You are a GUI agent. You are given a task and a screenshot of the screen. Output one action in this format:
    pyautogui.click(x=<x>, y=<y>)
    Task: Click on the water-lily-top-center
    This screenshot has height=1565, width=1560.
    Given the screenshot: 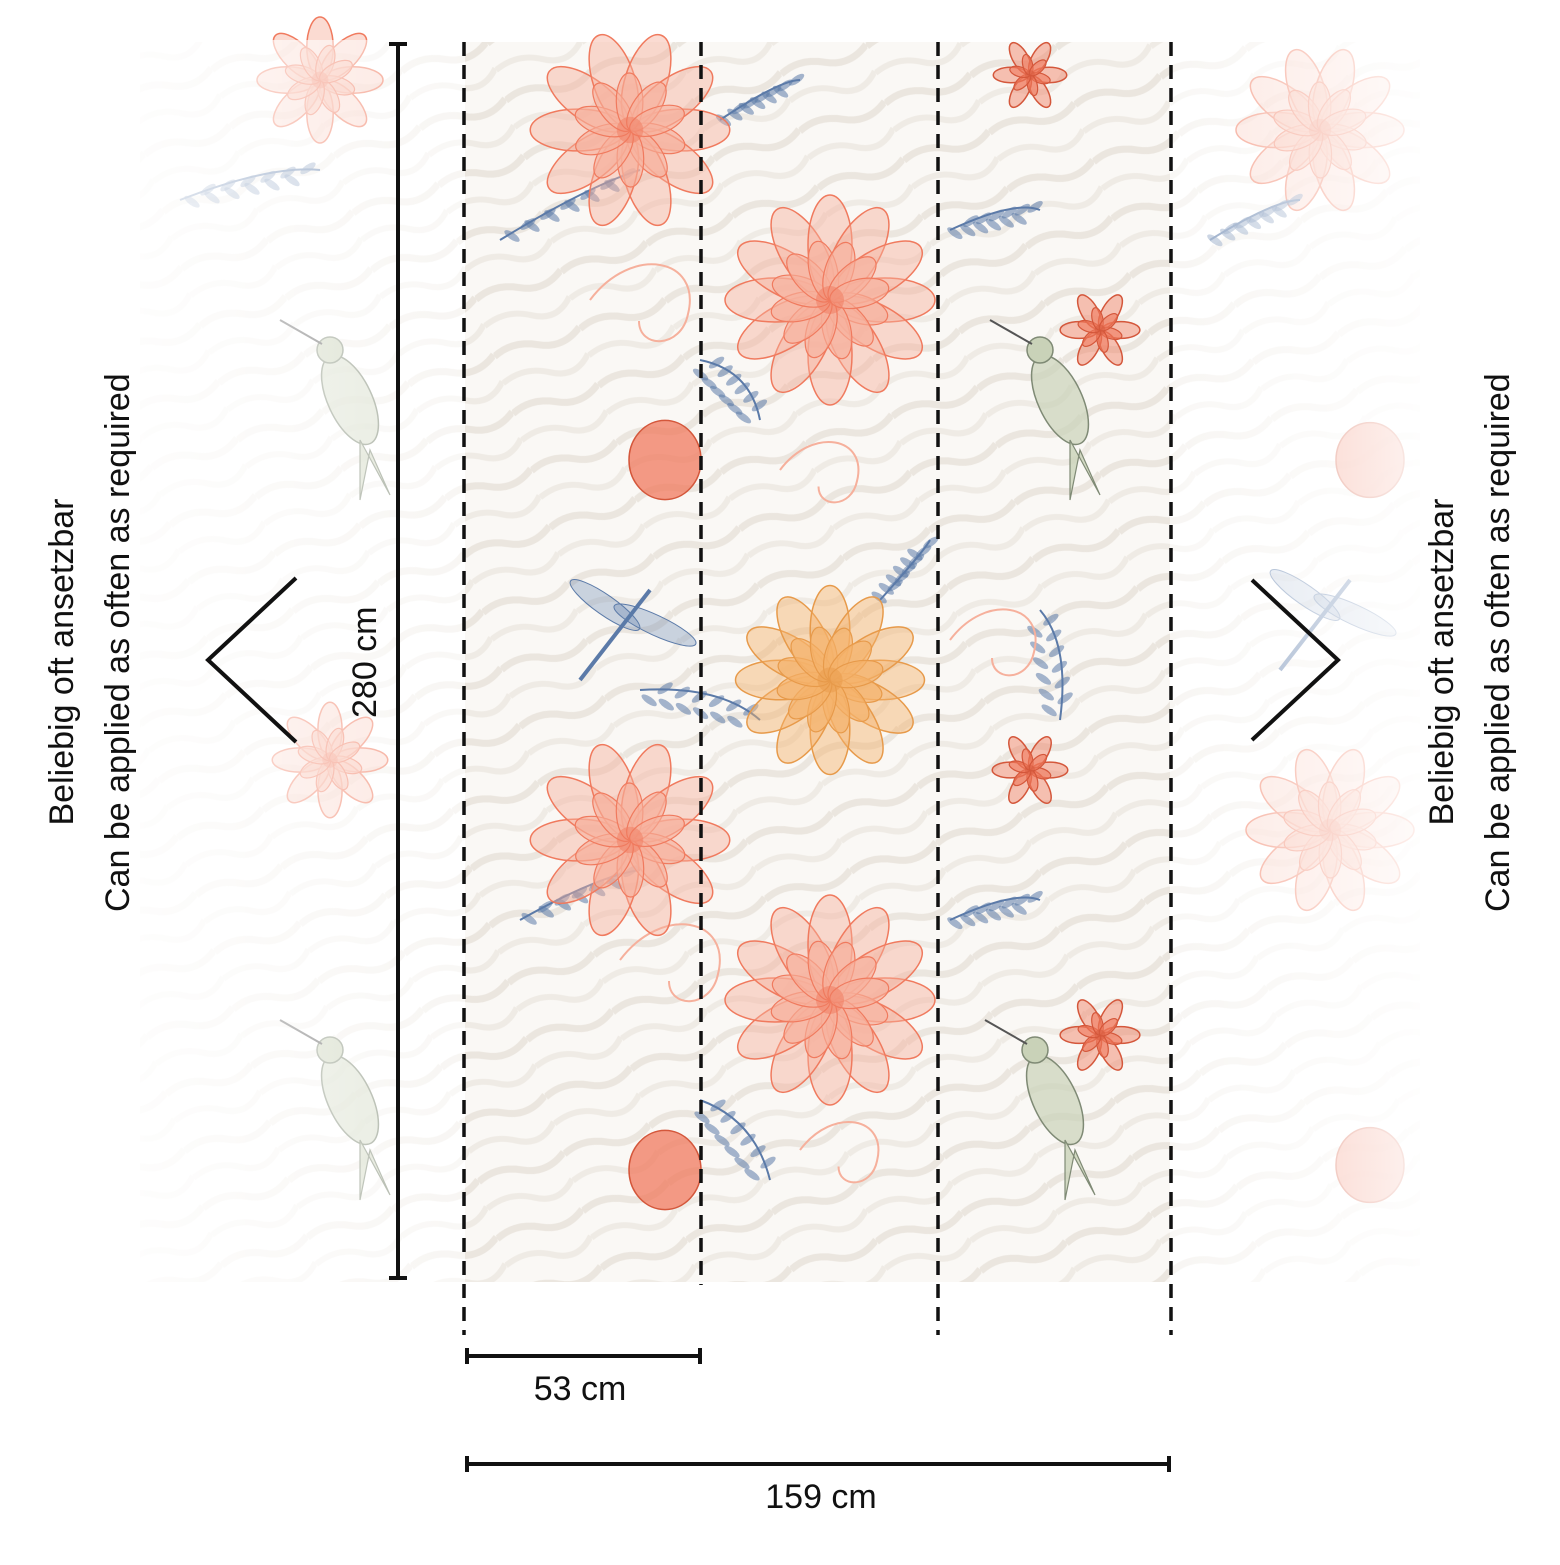 What is the action you would take?
    pyautogui.click(x=630, y=130)
    